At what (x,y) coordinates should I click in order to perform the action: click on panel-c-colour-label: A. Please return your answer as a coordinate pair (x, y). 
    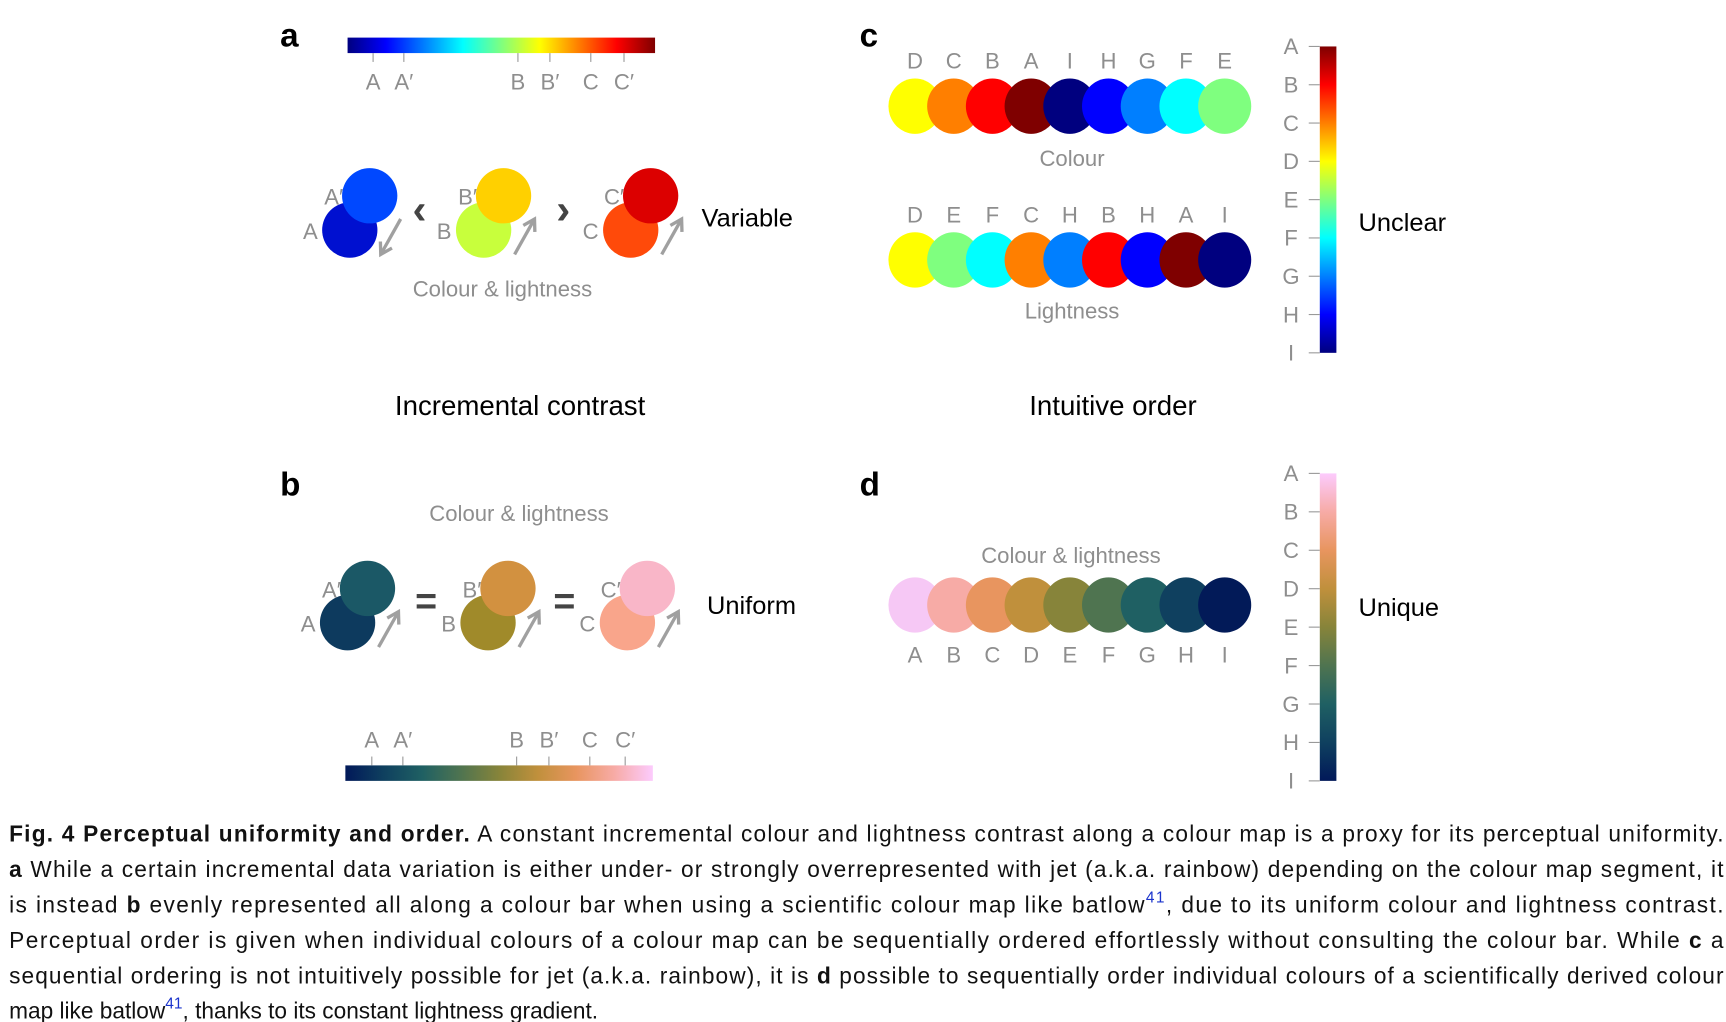
    Looking at the image, I should click on (1031, 61).